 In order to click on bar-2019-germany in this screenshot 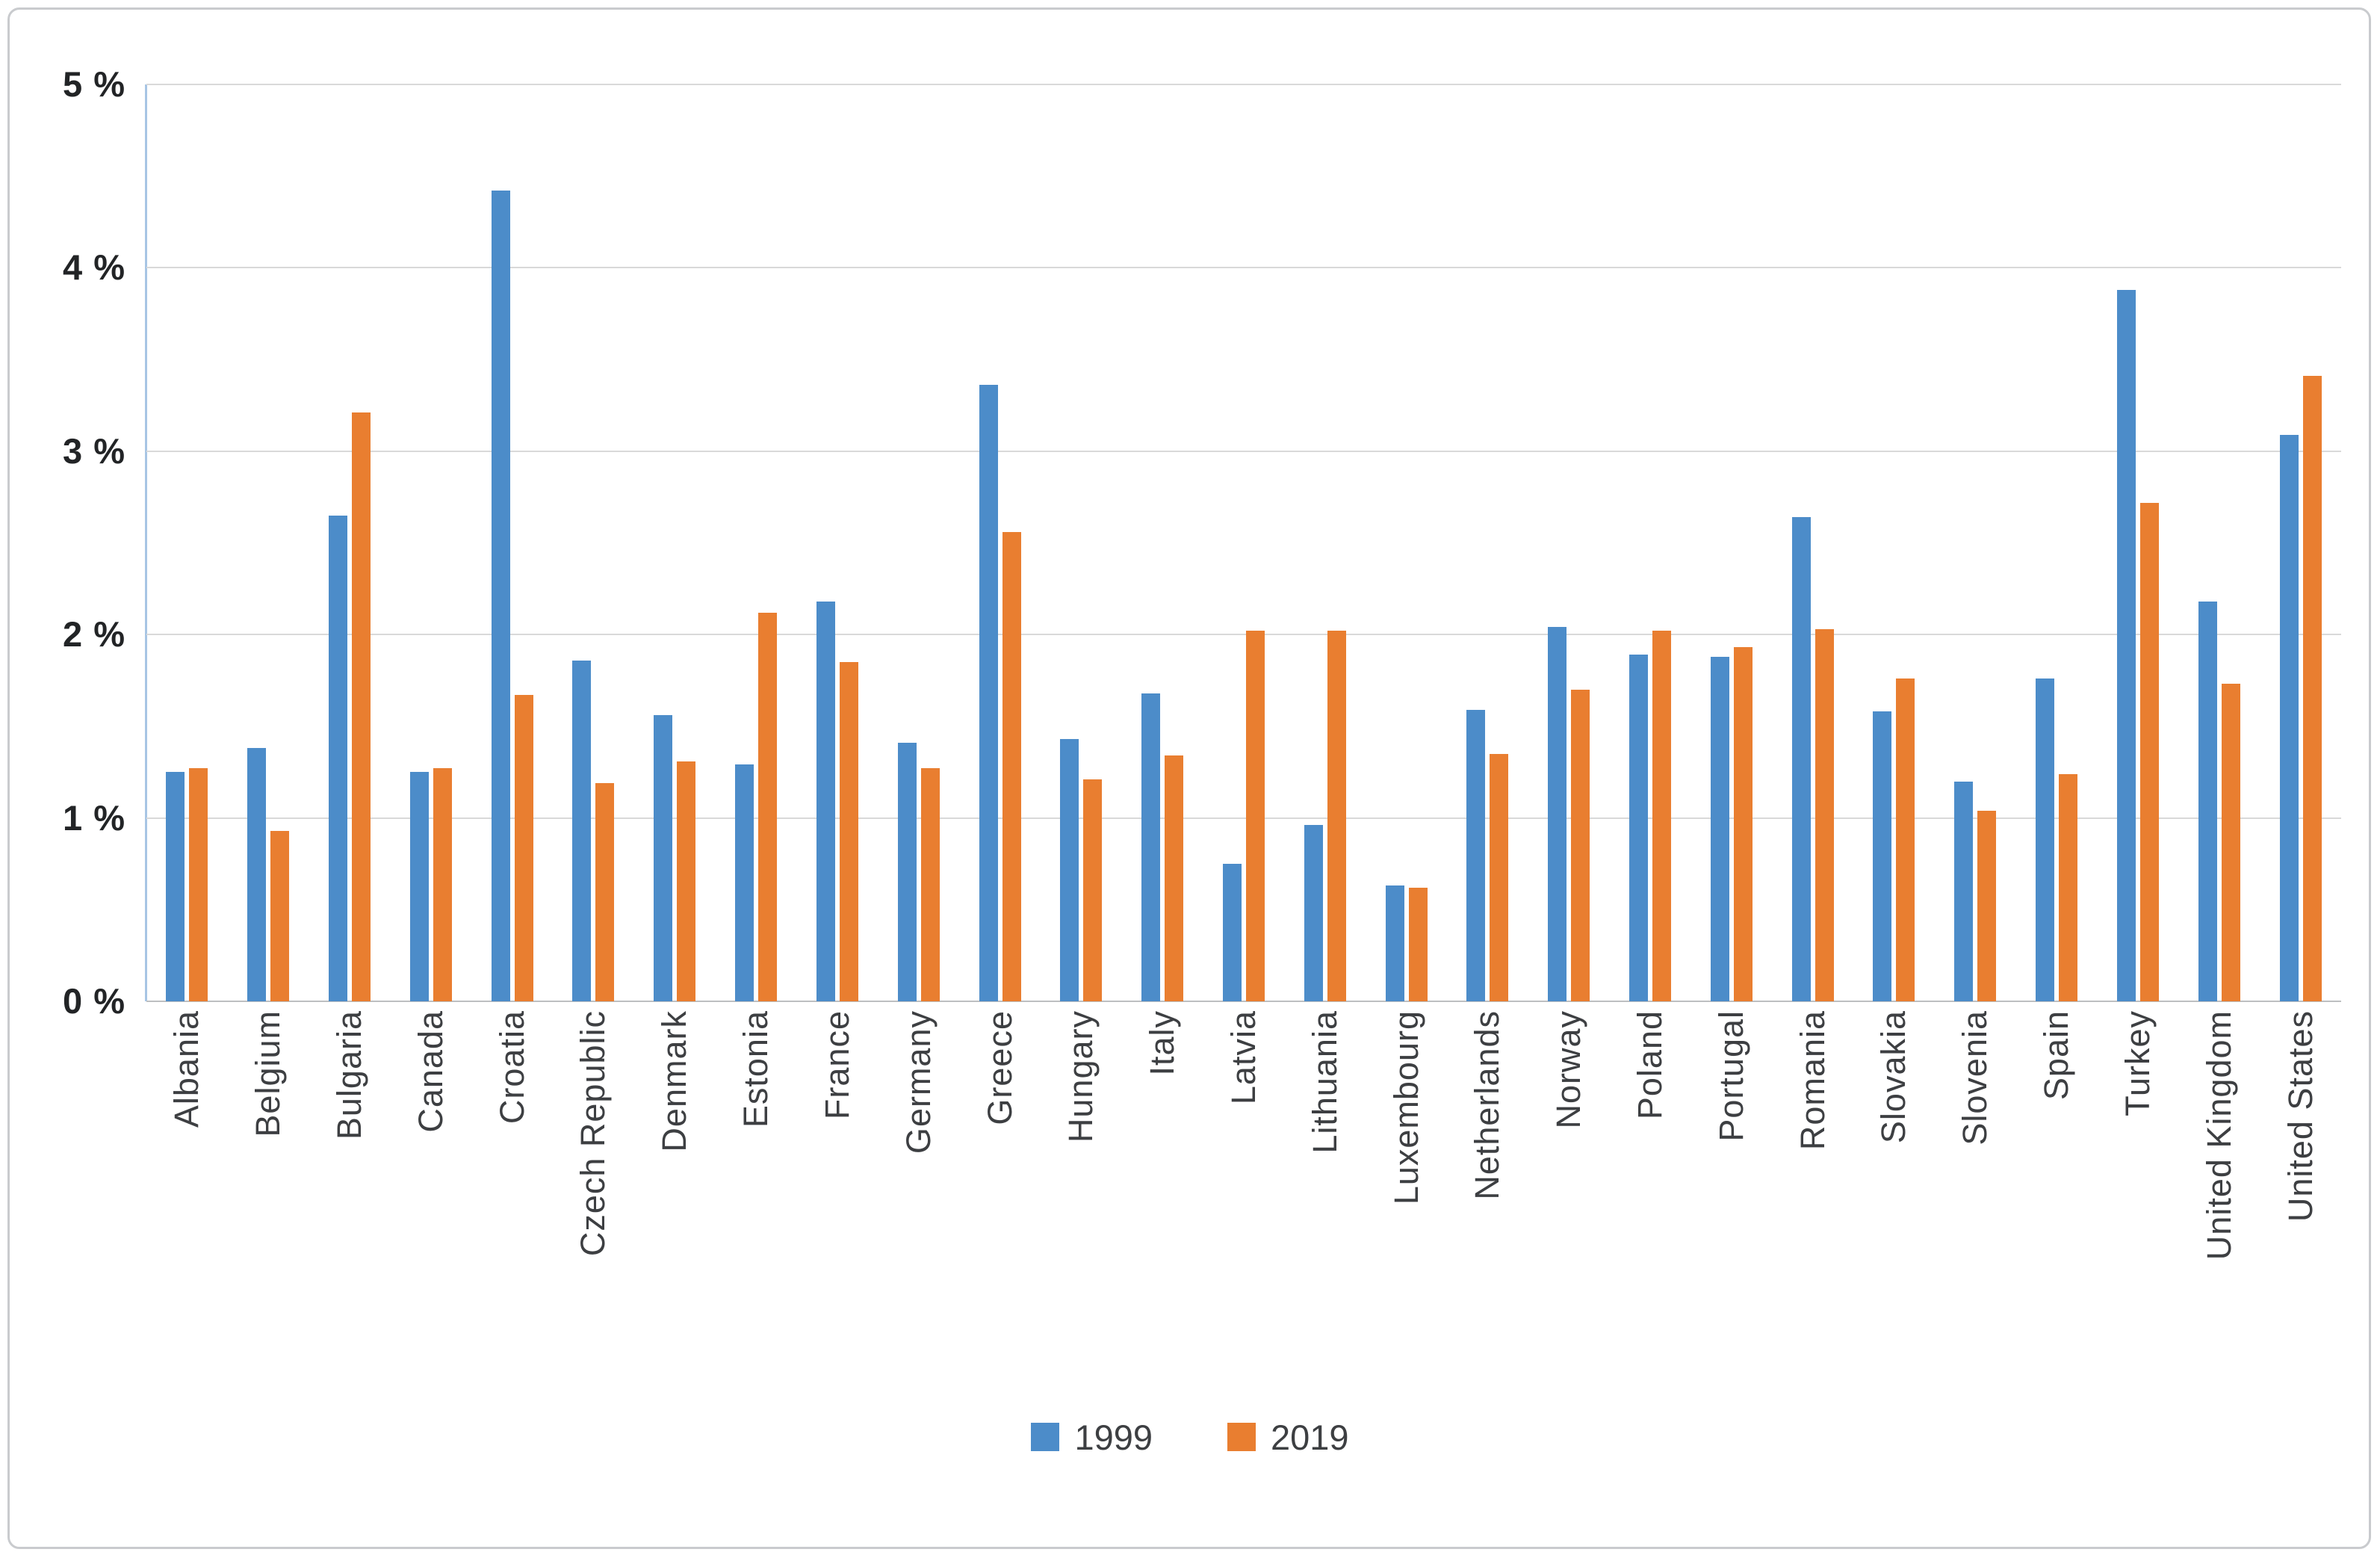, I will do `click(930, 884)`.